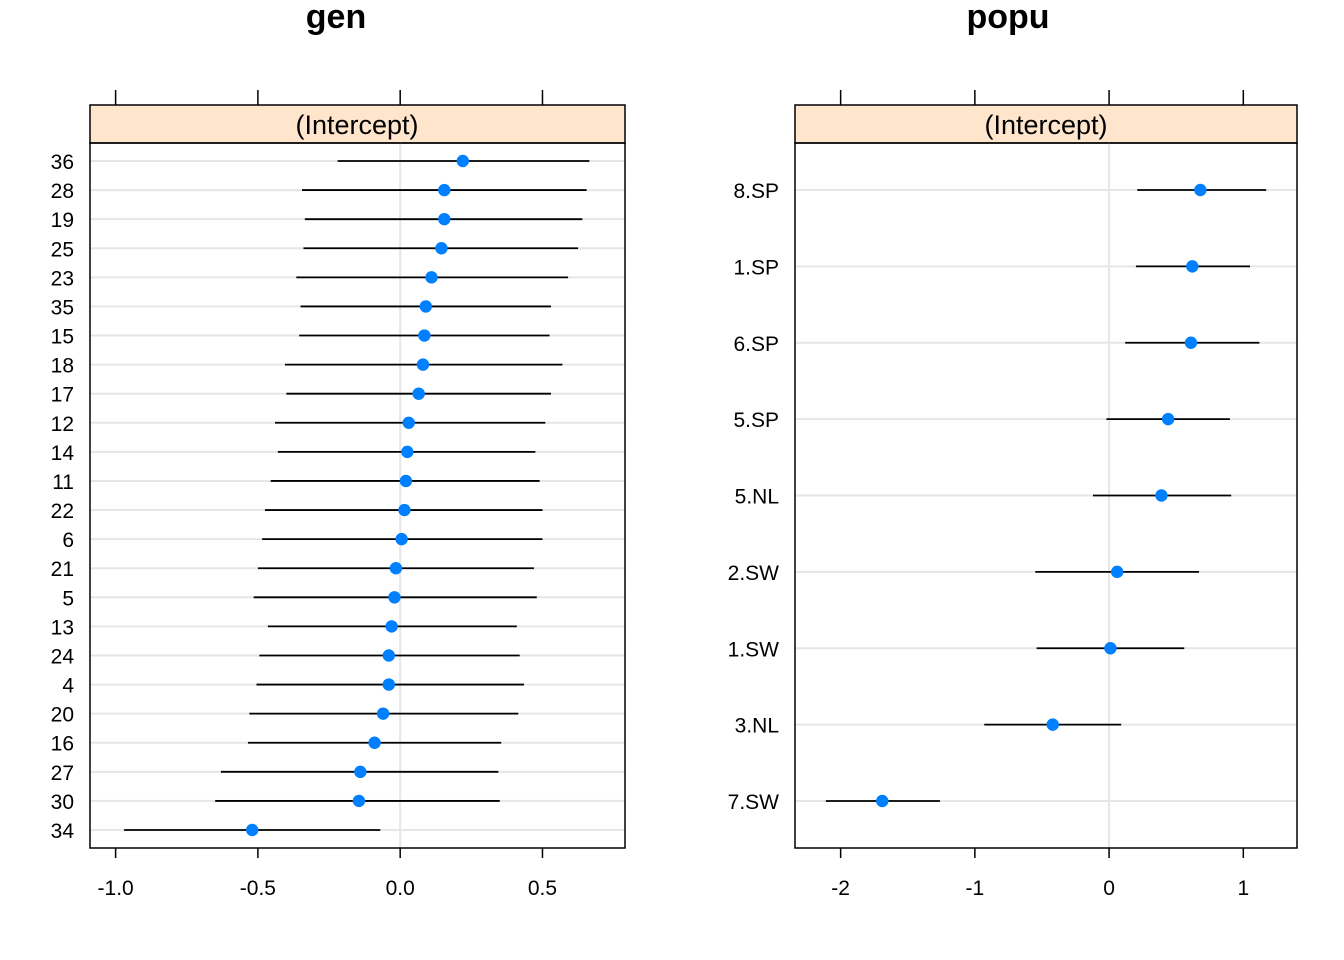 The width and height of the screenshot is (1344, 960). Describe the element at coordinates (63, 656) in the screenshot. I see `category-label: 24` at that location.